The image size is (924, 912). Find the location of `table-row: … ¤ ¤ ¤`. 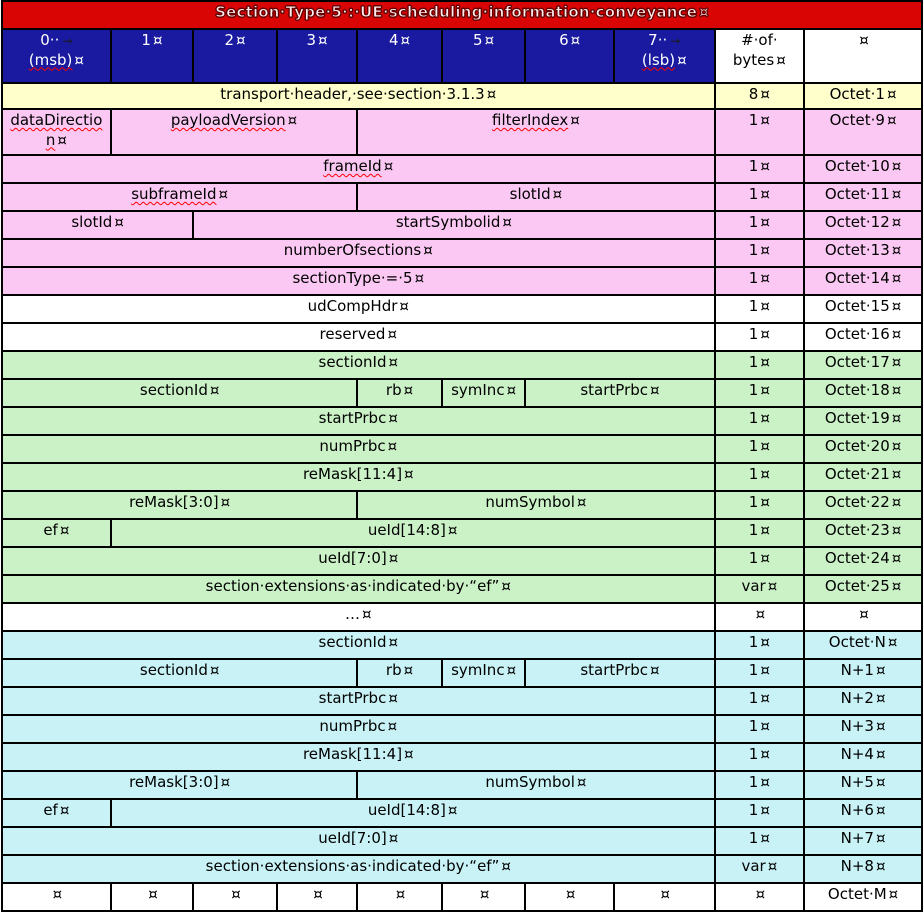

table-row: … ¤ ¤ ¤ is located at coordinates (462, 617).